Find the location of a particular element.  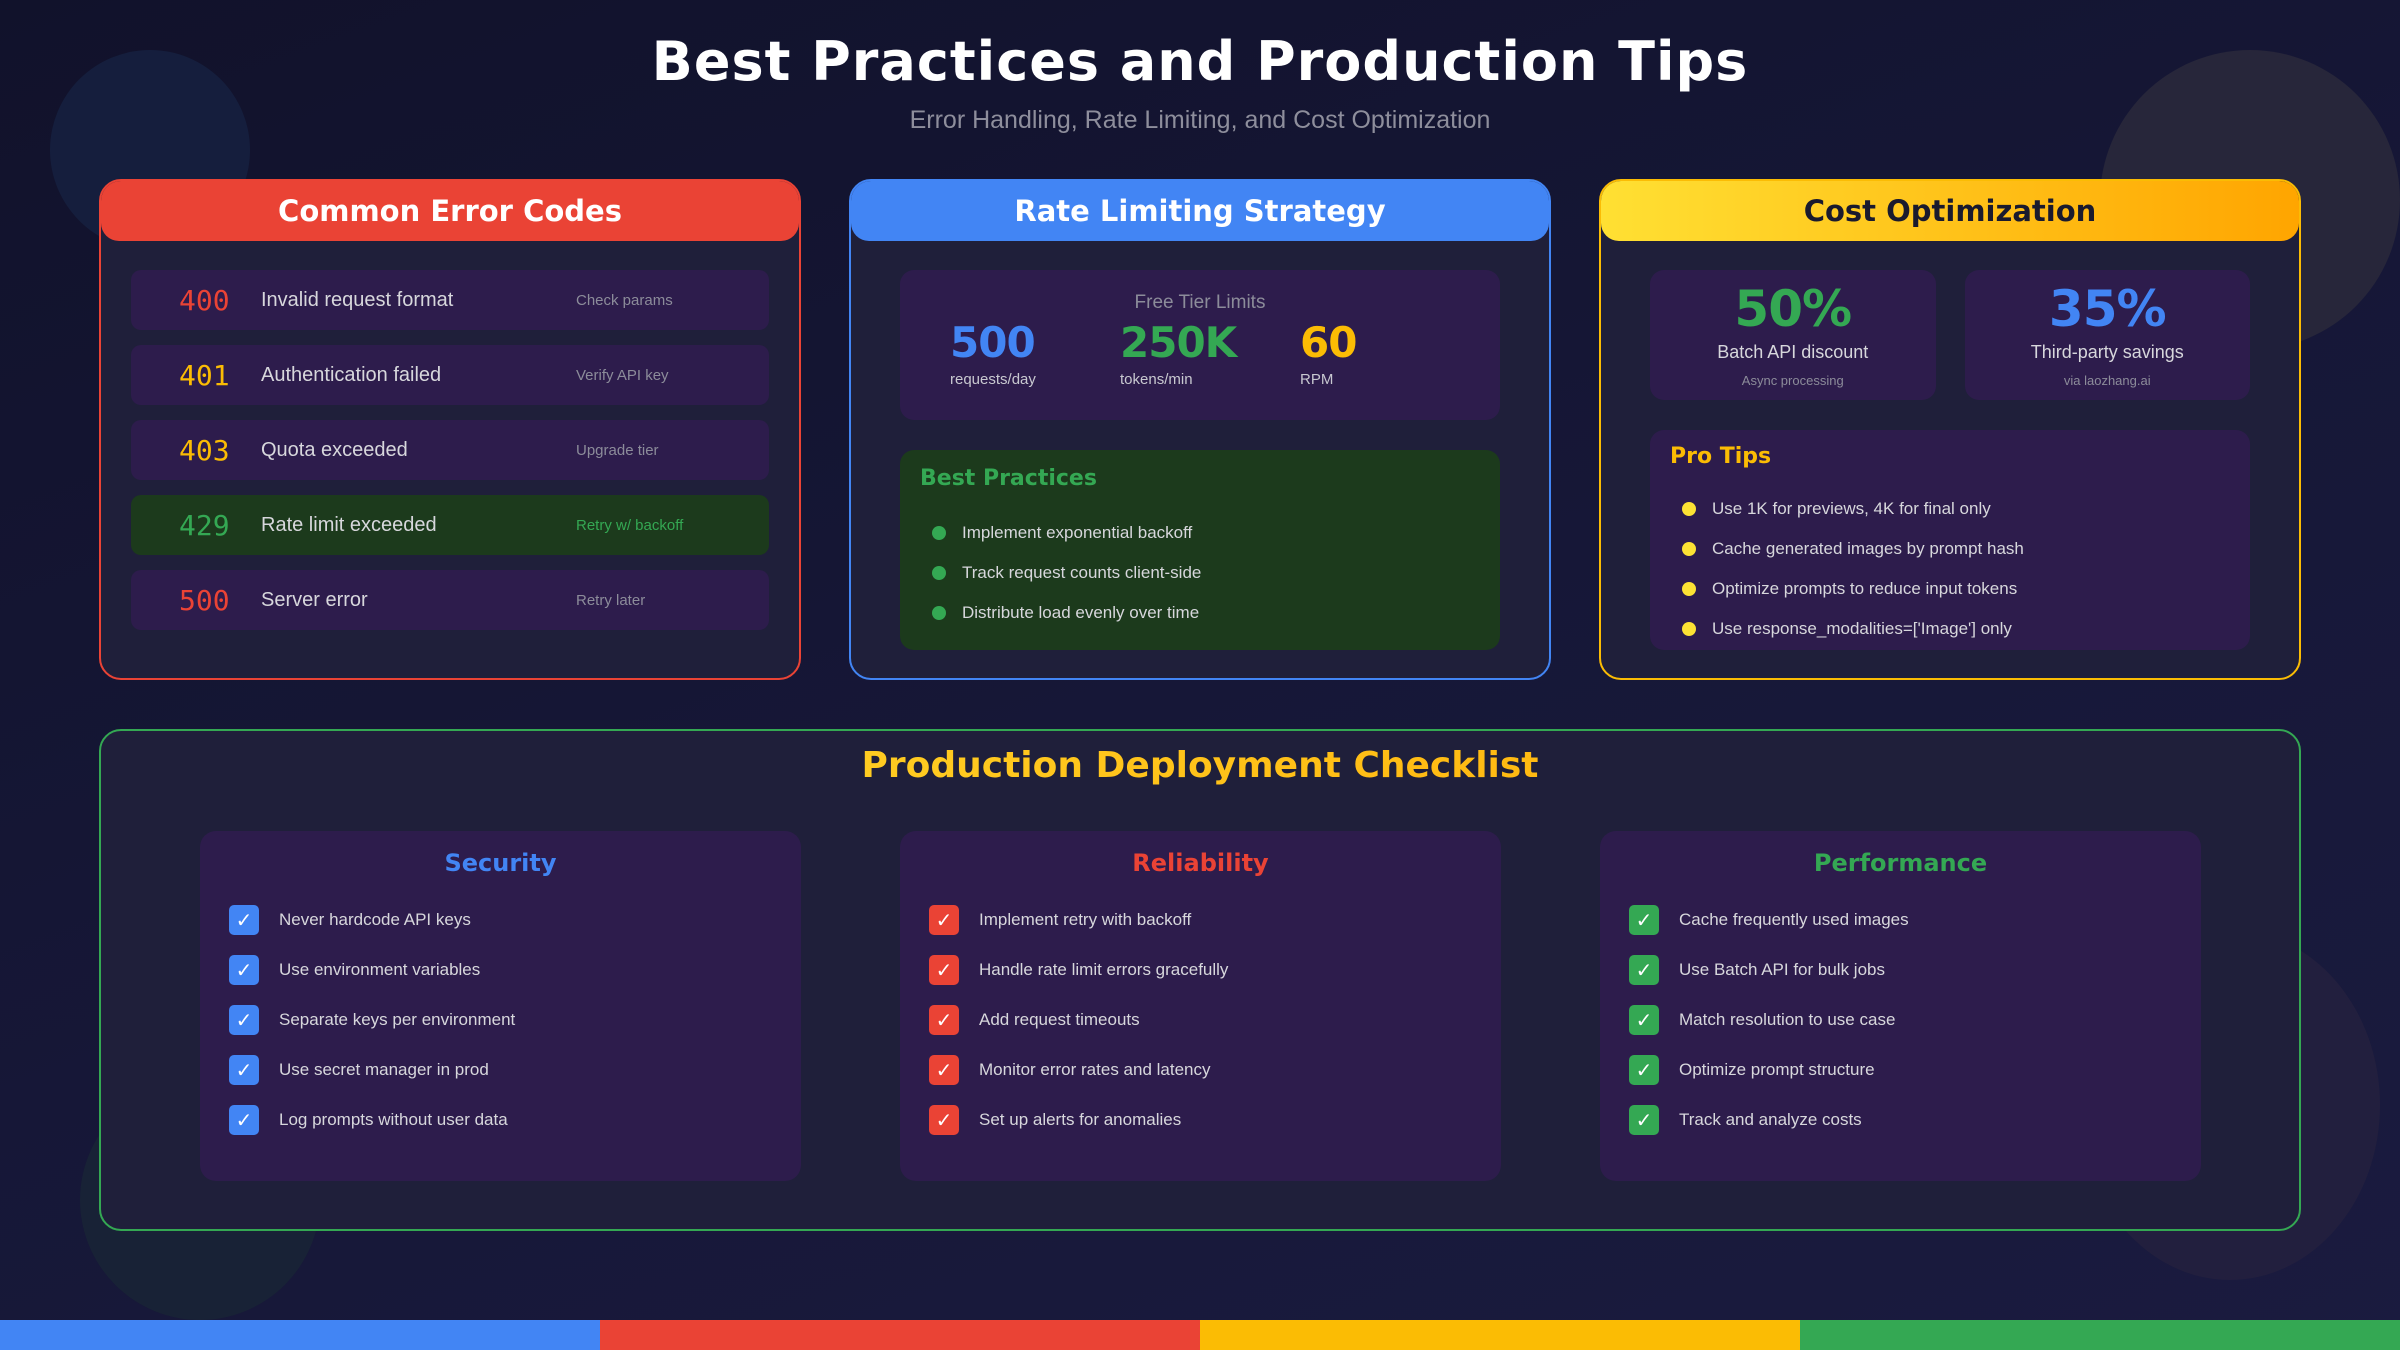

color-stripe-yellow is located at coordinates (1500, 1335).